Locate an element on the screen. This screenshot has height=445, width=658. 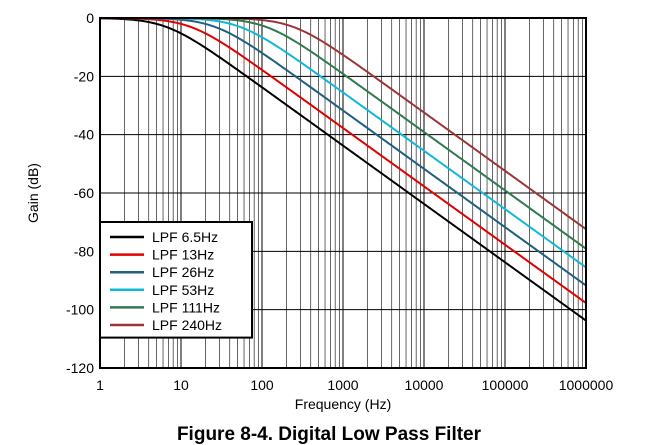
y-tick-label: -120 is located at coordinates (80, 368).